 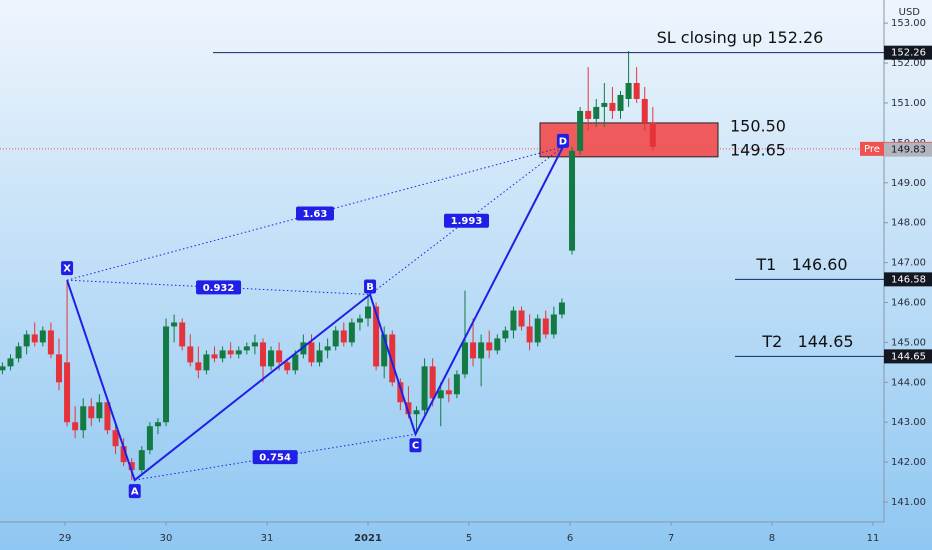 I want to click on point-label: A, so click(x=135, y=492).